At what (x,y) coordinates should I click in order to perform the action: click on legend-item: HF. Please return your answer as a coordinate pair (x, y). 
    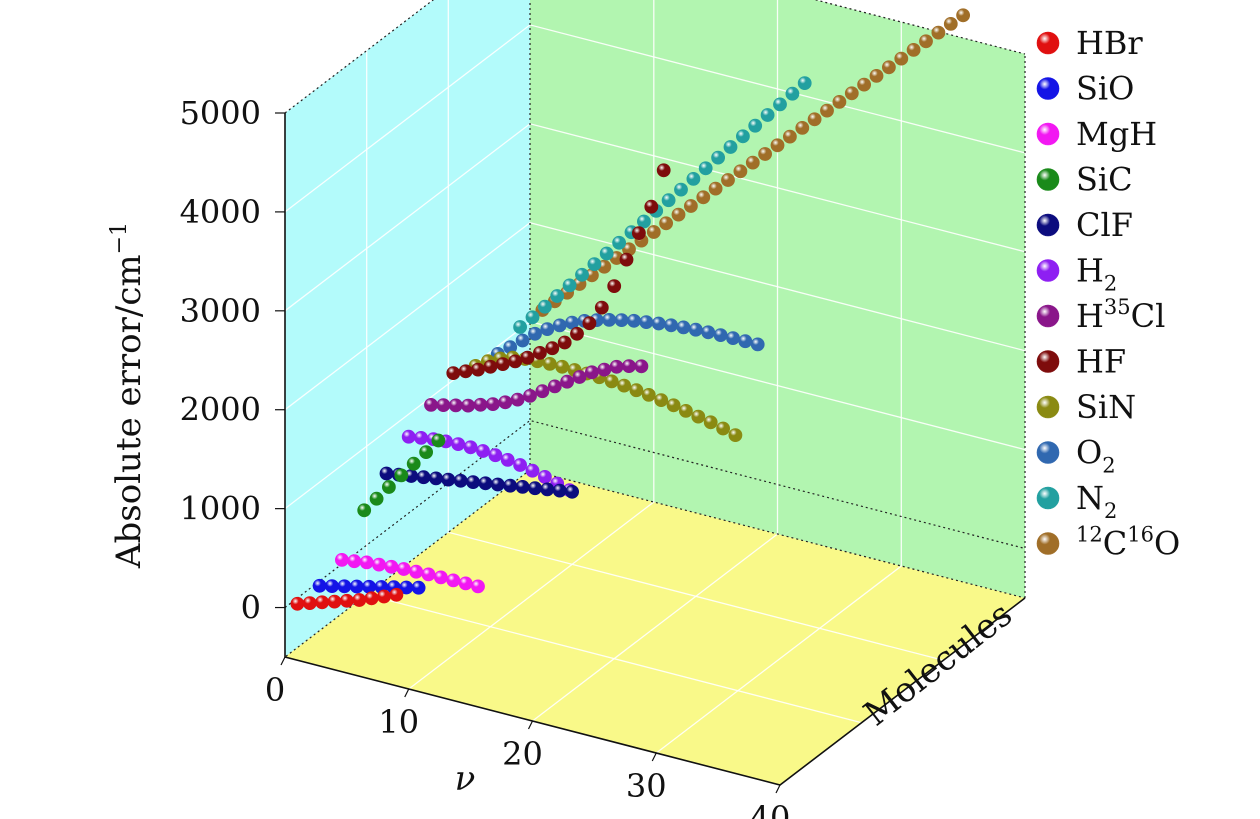
    Looking at the image, I should click on (1081, 362).